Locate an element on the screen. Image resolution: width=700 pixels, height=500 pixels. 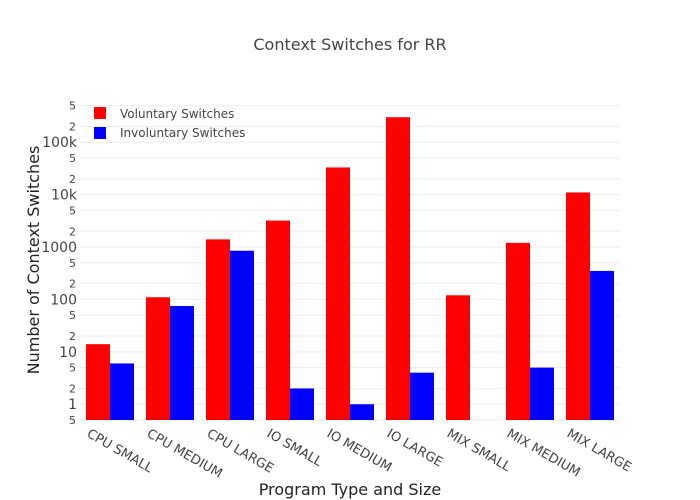
legend: Voluntary Switches Involuntary Switches is located at coordinates (169, 123).